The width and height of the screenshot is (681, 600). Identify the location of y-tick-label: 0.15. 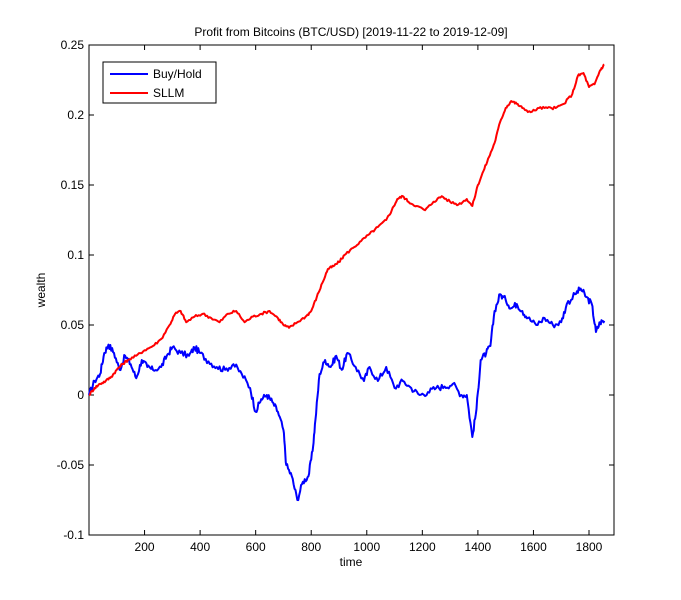
(73, 185).